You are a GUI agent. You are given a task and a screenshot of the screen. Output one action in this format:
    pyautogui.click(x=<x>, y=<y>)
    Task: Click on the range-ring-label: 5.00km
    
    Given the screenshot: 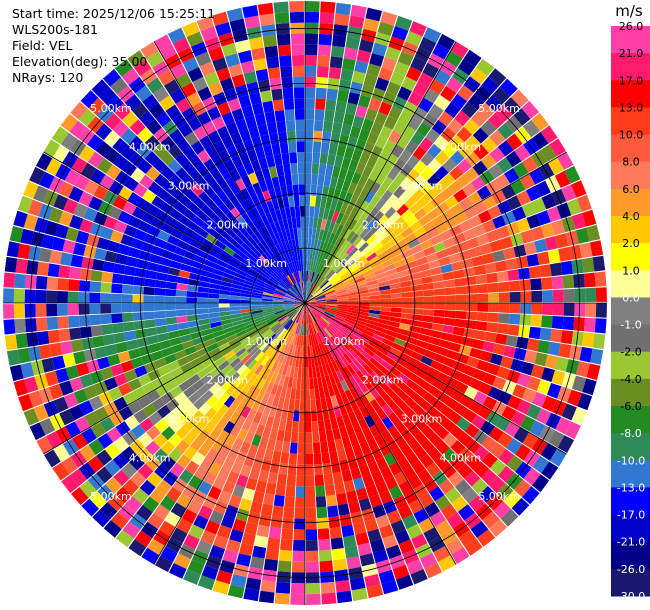 What is the action you would take?
    pyautogui.click(x=499, y=108)
    